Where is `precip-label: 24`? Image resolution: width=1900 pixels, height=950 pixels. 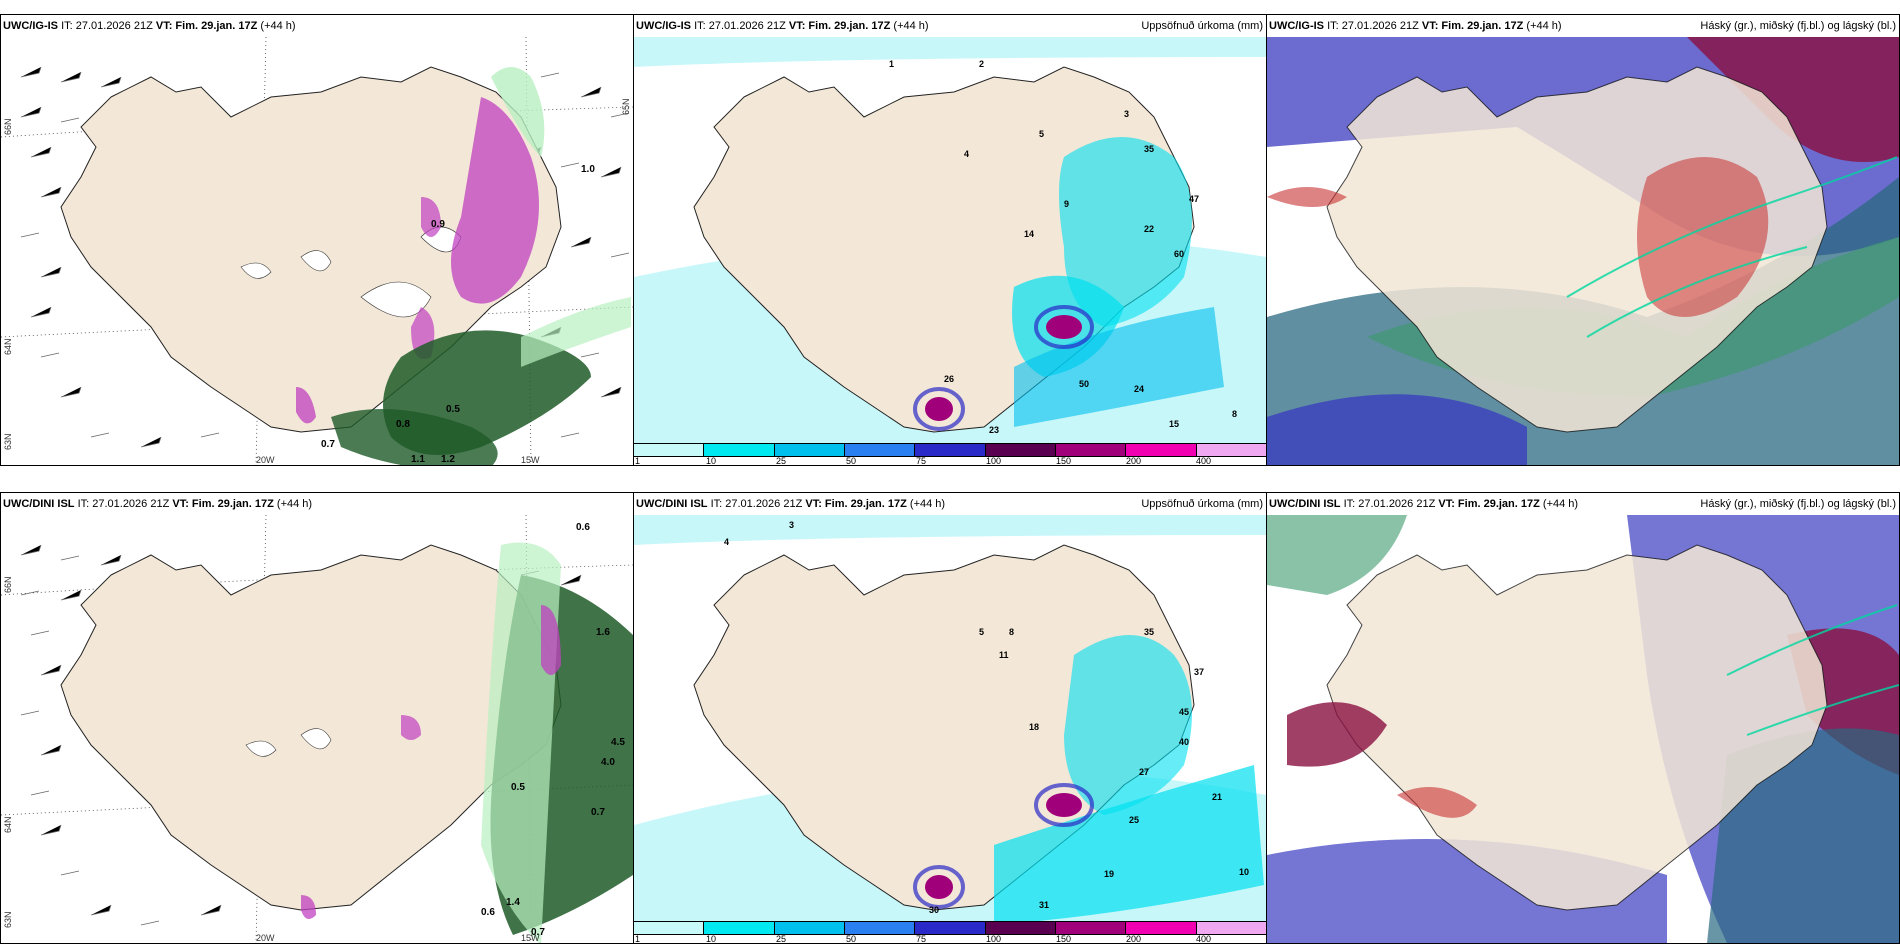 precip-label: 24 is located at coordinates (1139, 389).